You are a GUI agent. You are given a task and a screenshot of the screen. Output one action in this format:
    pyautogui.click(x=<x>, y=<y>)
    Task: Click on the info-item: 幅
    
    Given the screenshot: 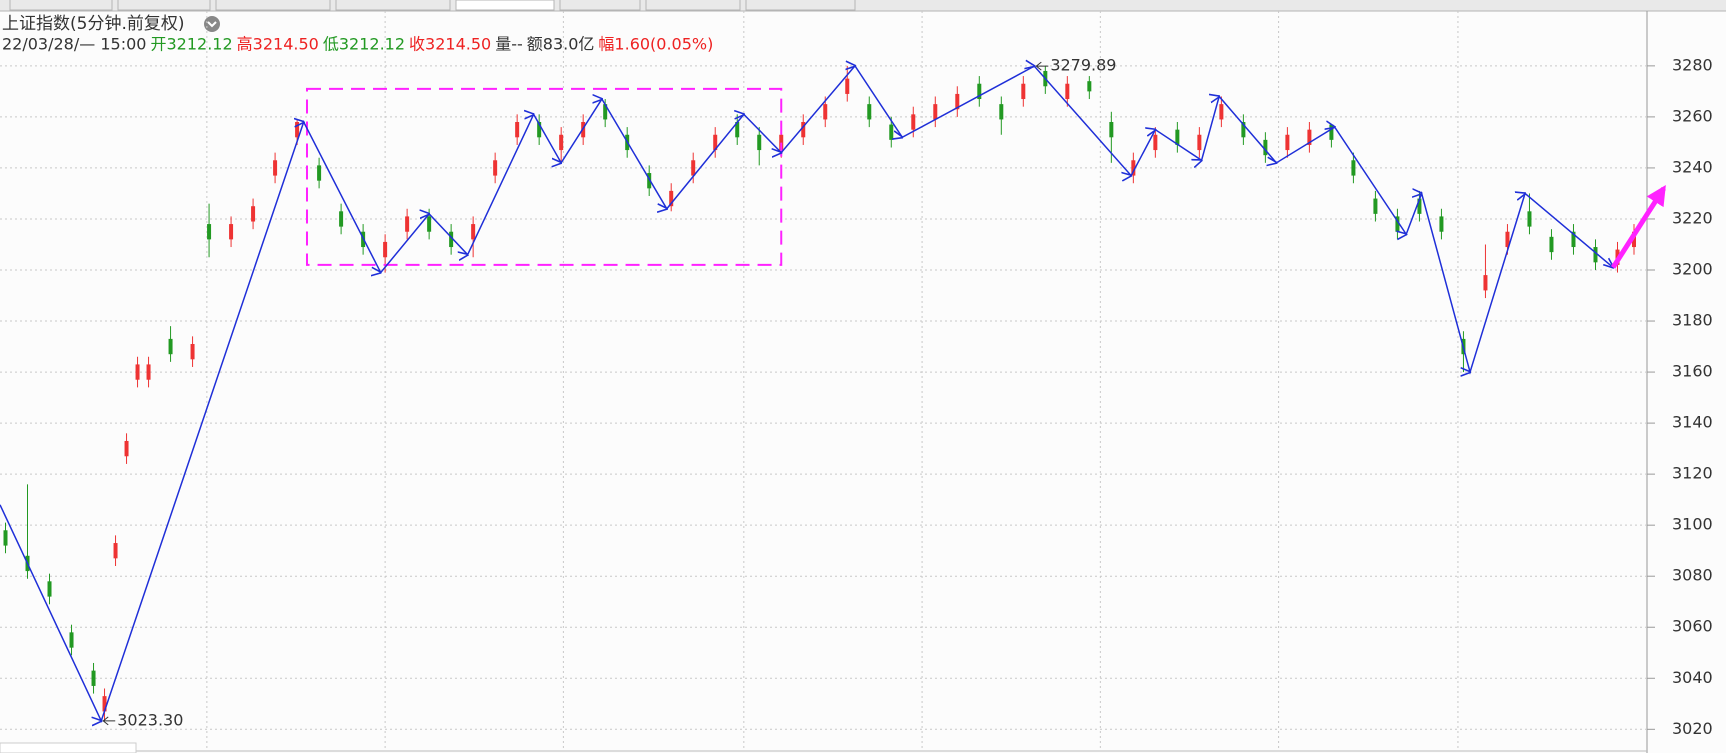 What is the action you would take?
    pyautogui.click(x=606, y=44)
    